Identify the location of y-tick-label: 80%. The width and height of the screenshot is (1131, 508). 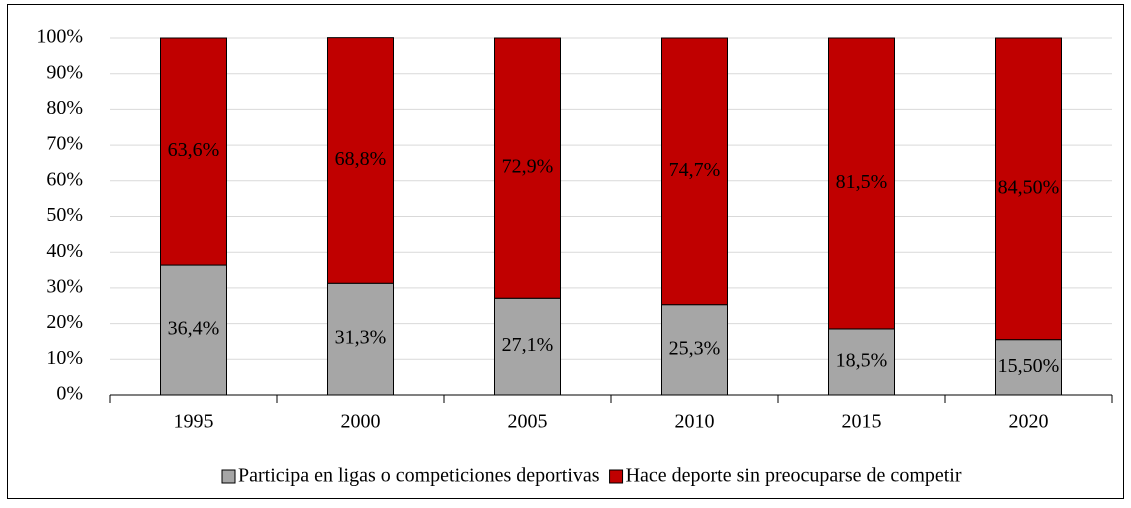
(64, 108).